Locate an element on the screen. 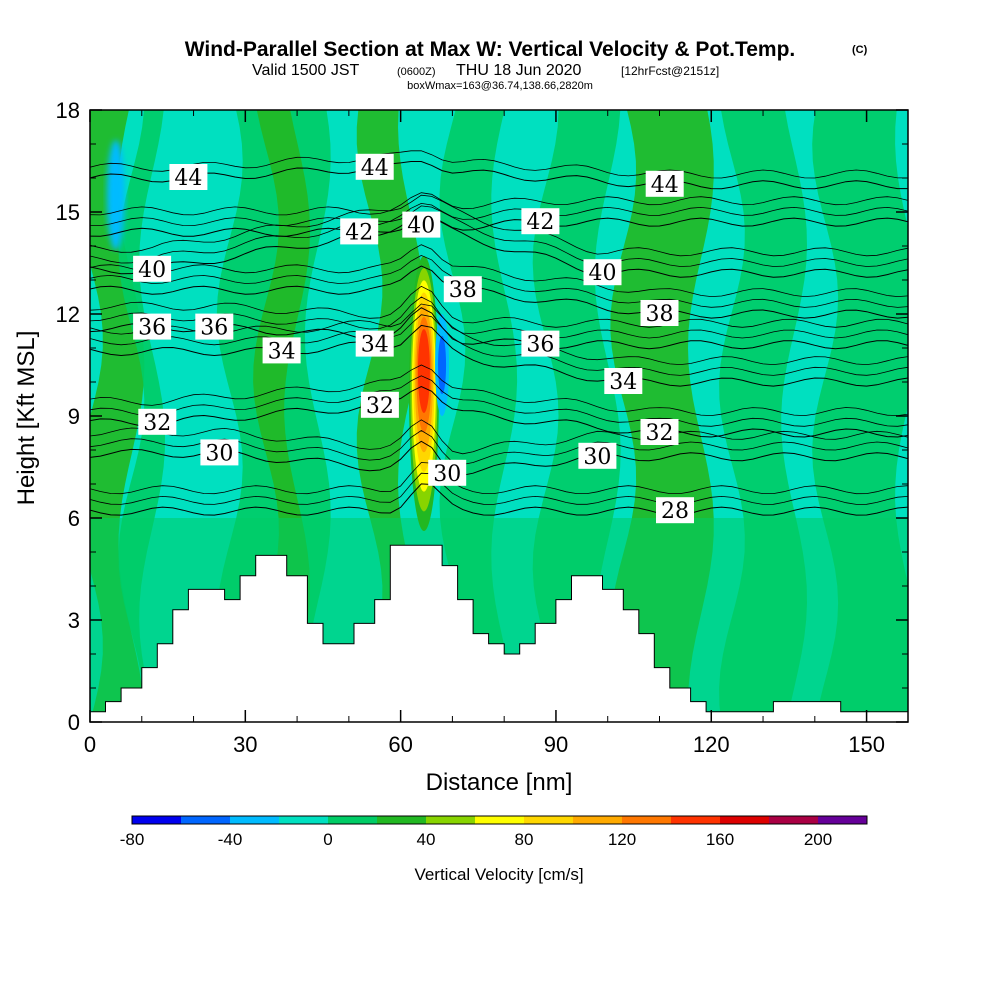  x-tick-label: 90 is located at coordinates (556, 744).